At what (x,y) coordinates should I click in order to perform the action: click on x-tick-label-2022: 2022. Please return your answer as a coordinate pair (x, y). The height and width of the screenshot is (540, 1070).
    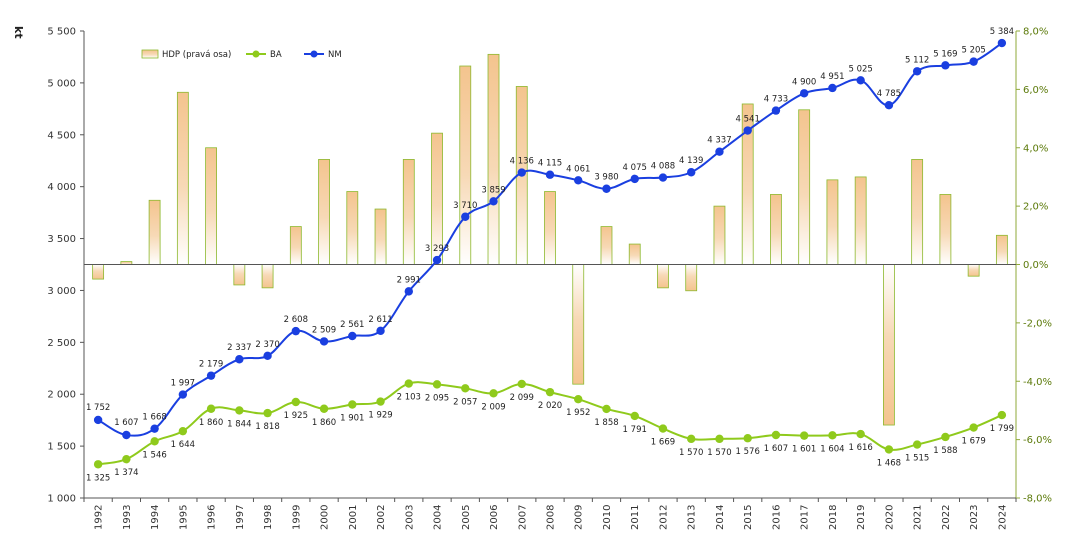
    Looking at the image, I should click on (946, 517).